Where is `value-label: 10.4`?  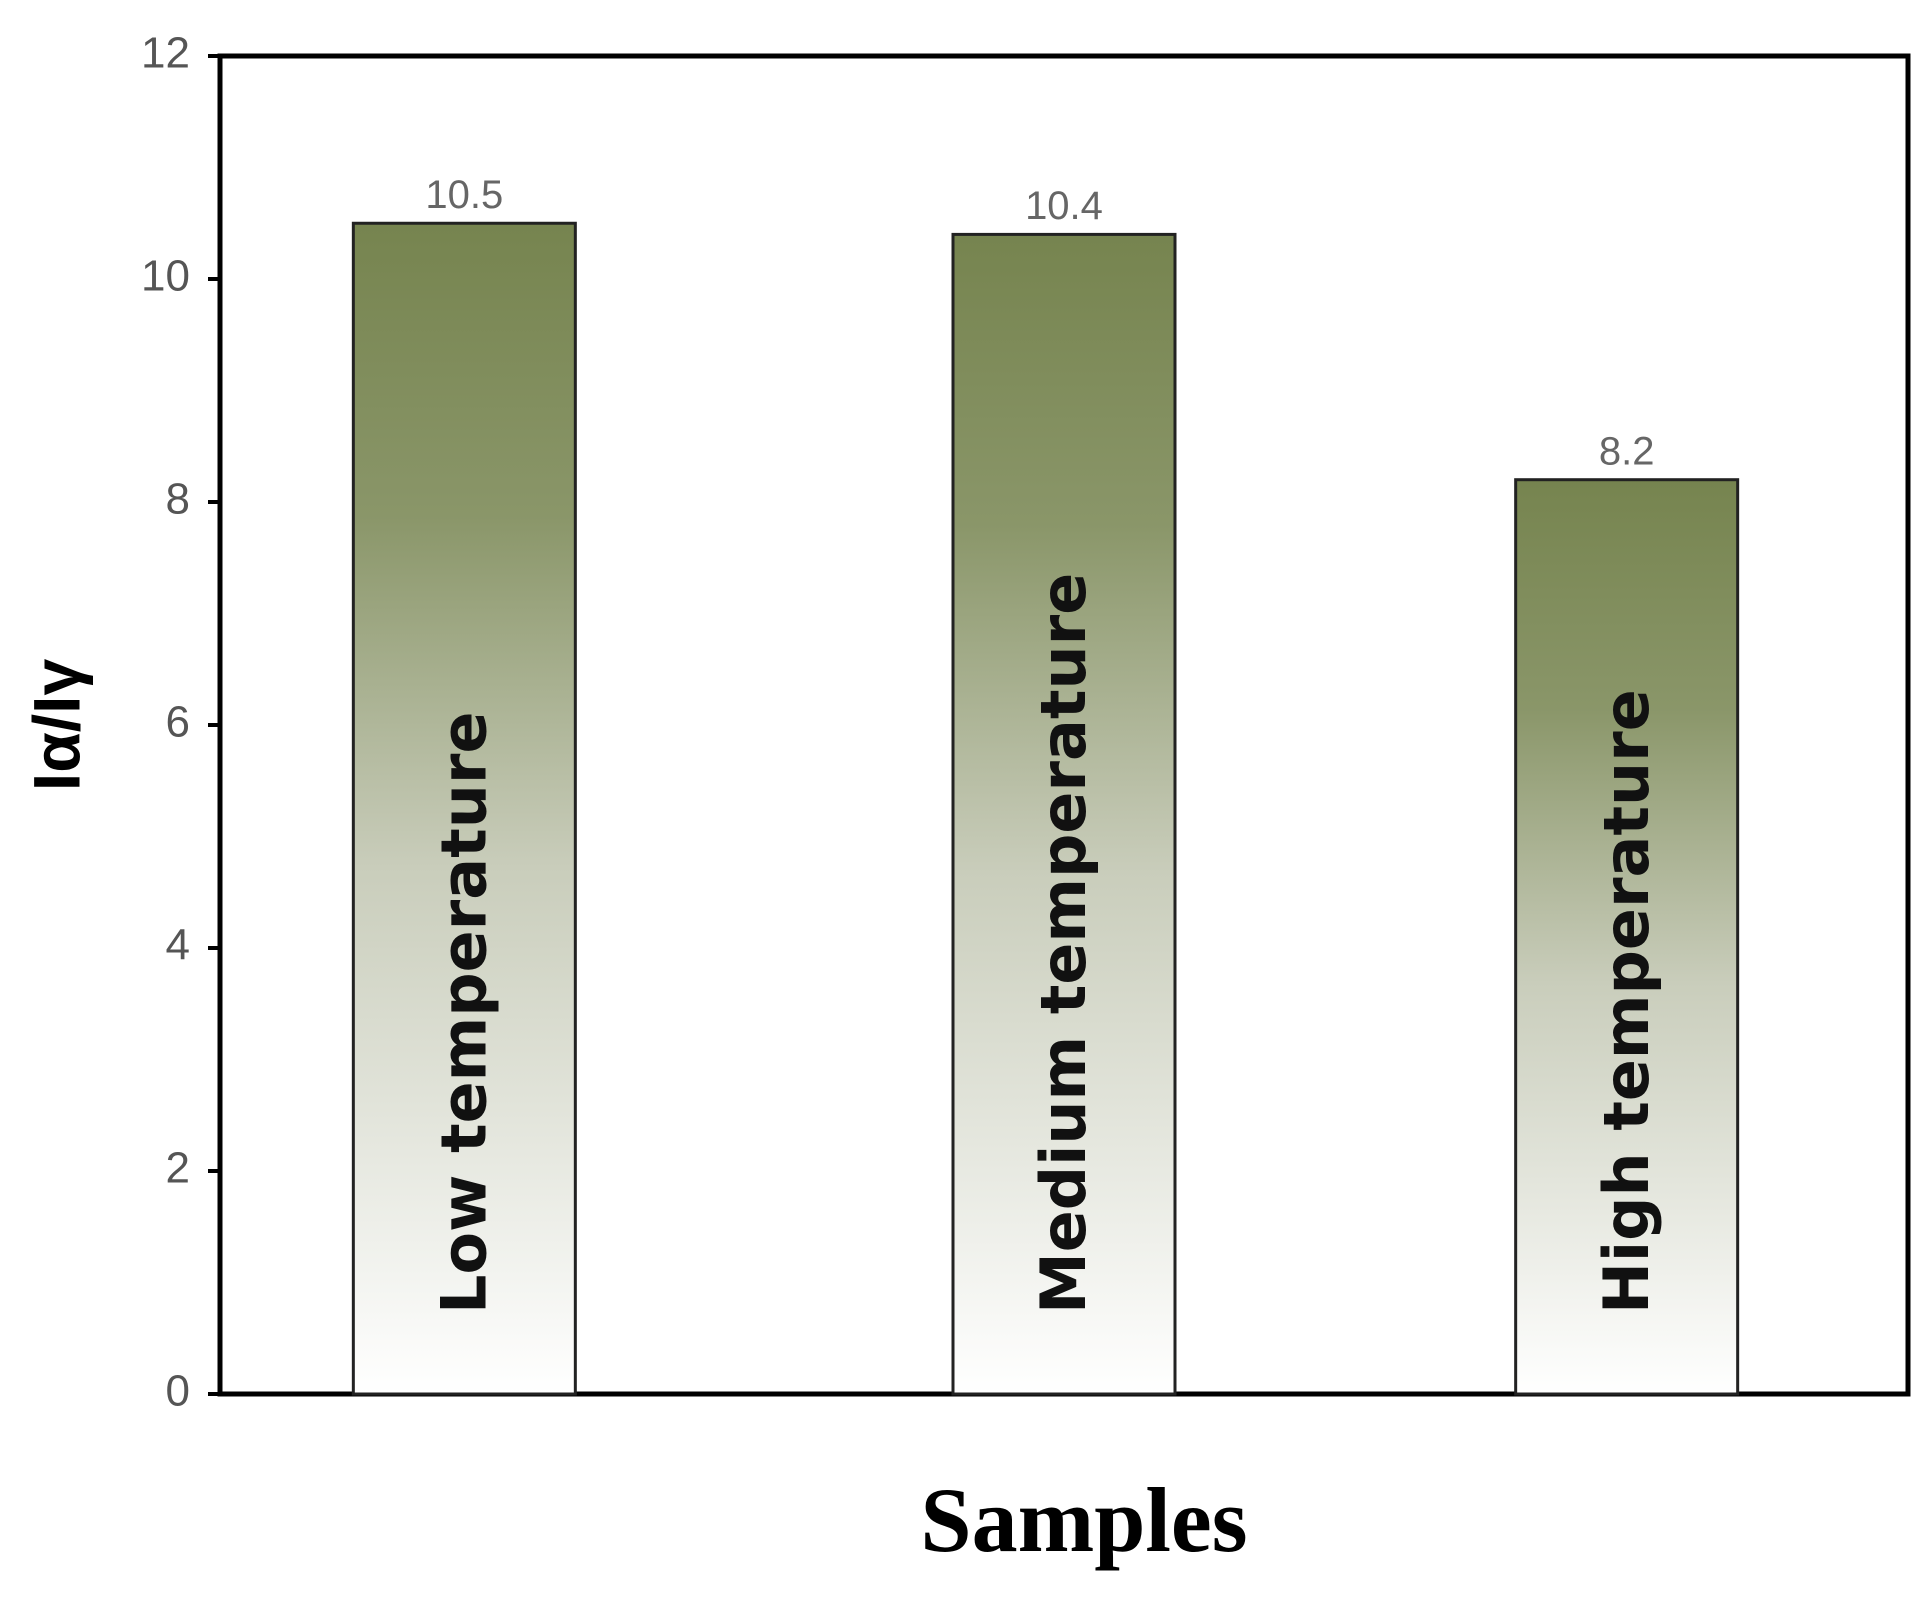
value-label: 10.4 is located at coordinates (1064, 206).